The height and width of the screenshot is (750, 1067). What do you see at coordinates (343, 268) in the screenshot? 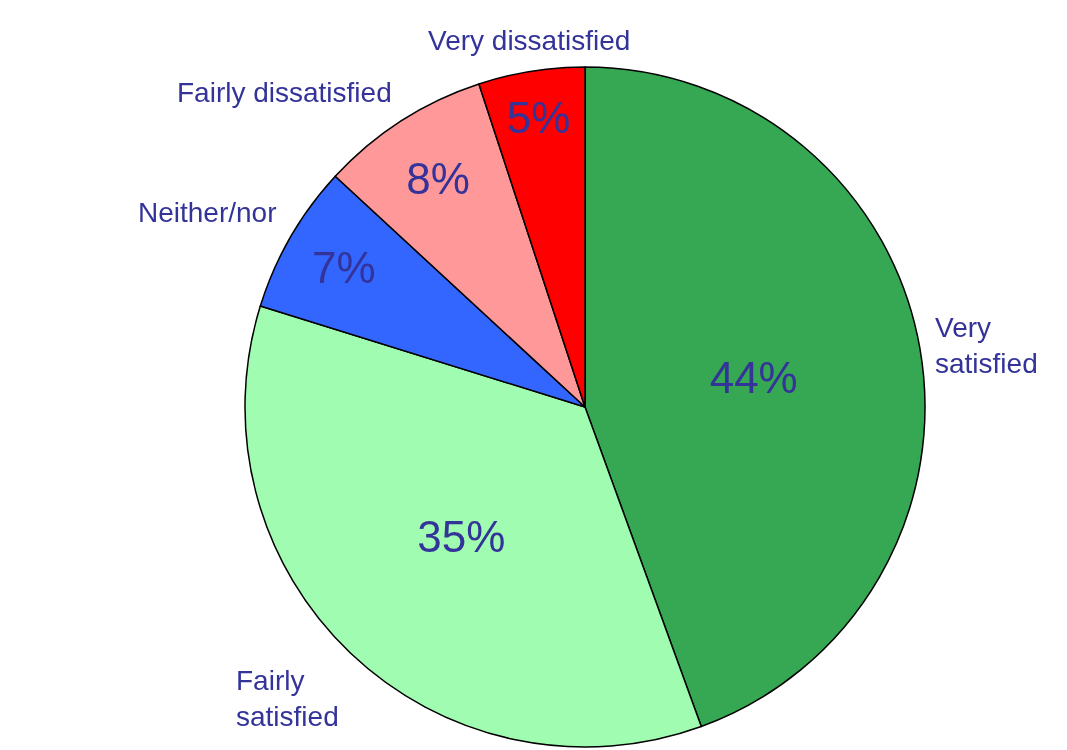
I see `data-label: 7%` at bounding box center [343, 268].